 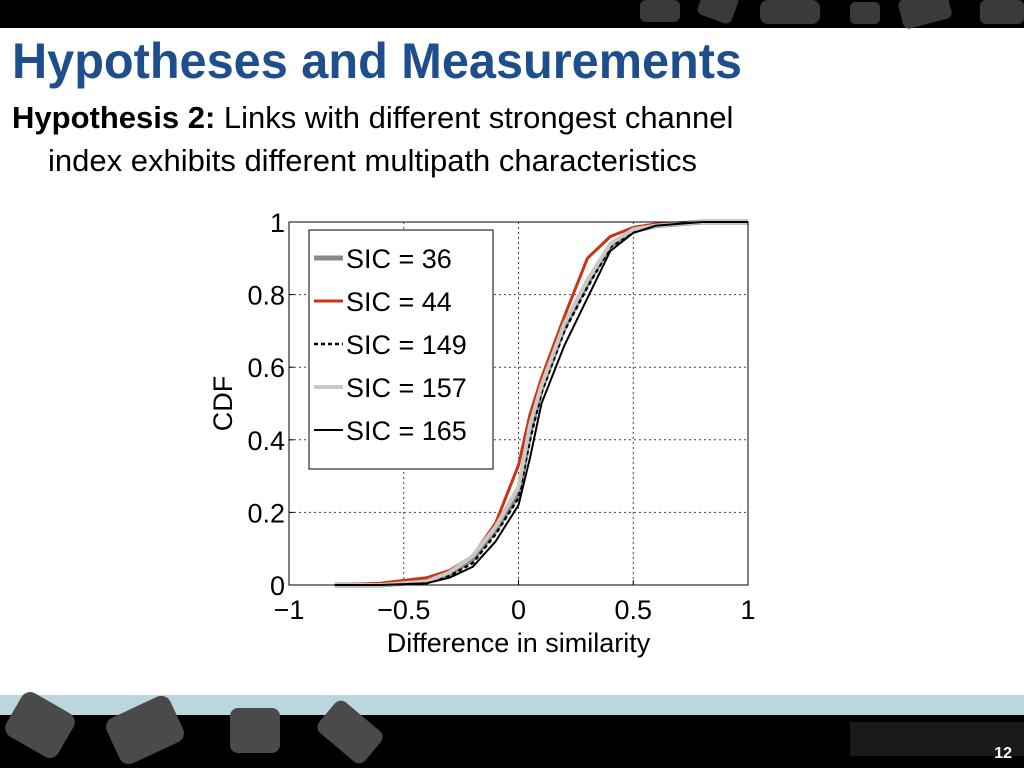 What do you see at coordinates (519, 643) in the screenshot?
I see `x-axis-label: Difference in similarity` at bounding box center [519, 643].